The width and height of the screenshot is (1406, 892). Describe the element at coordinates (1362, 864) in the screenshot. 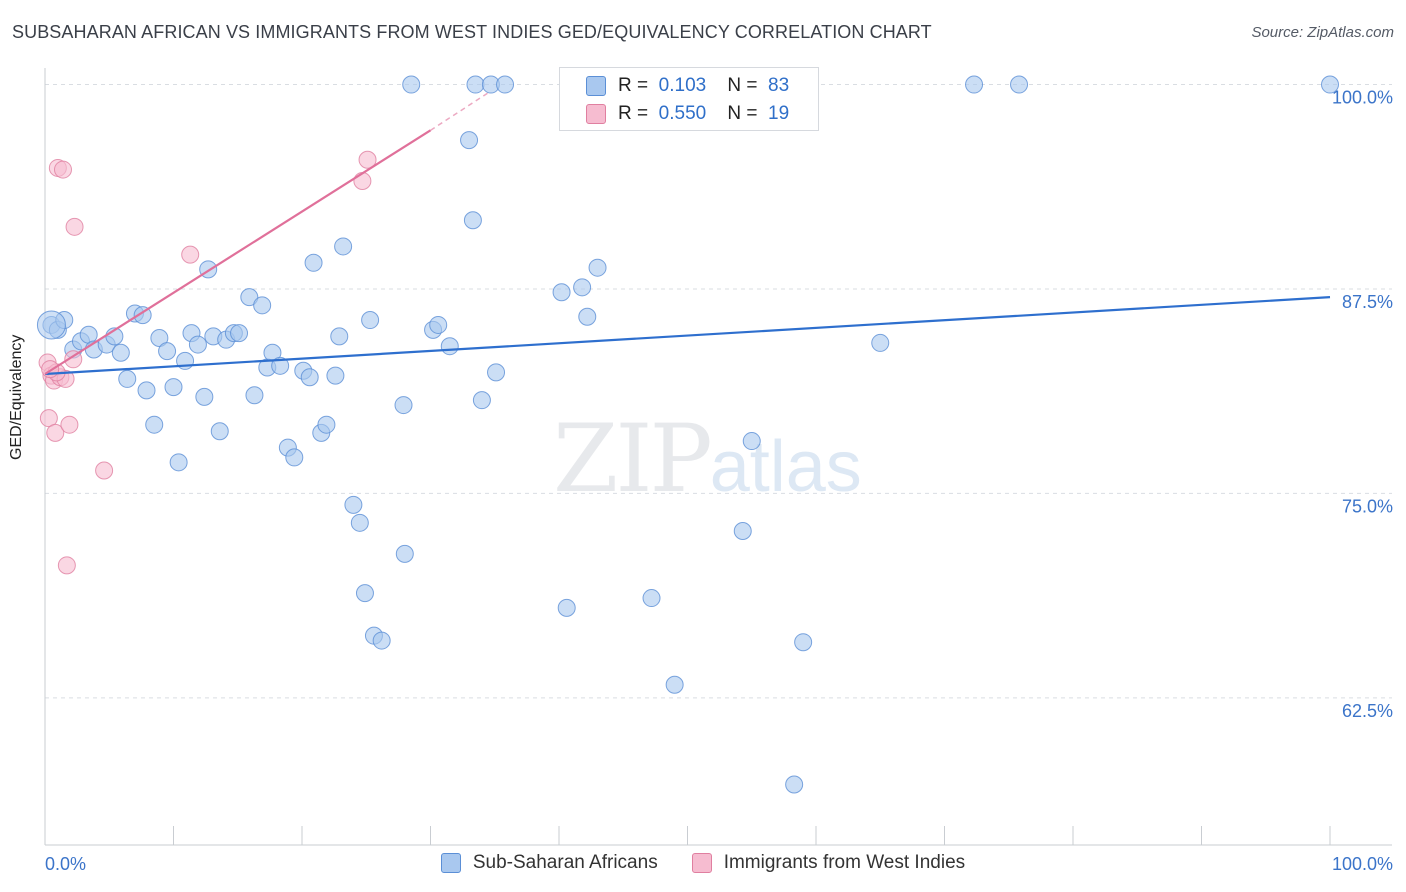

I see `x-tick-label: 100.0%` at that location.